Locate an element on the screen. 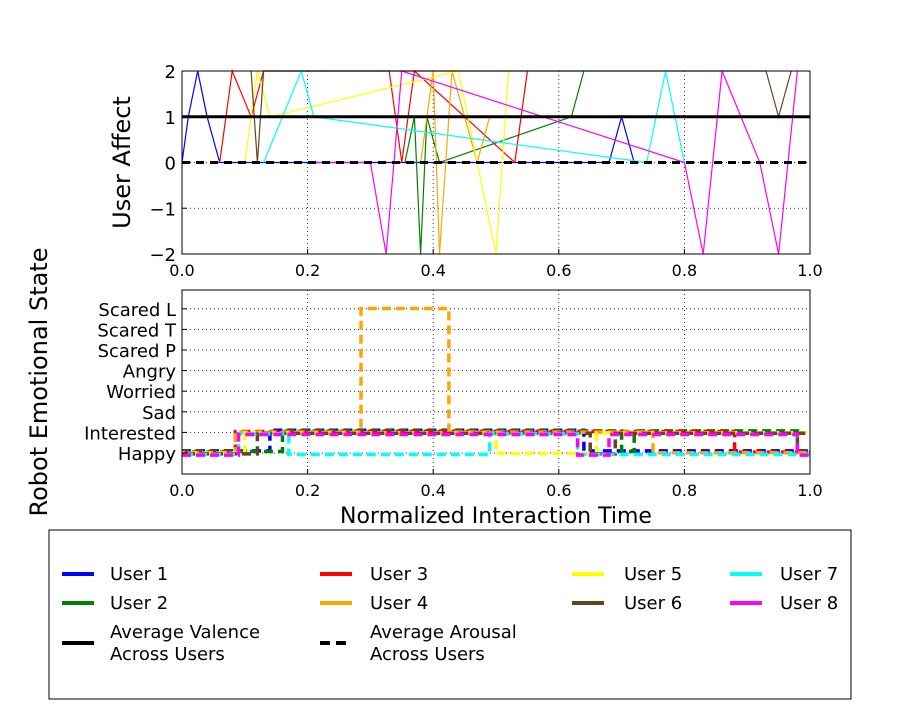 Image resolution: width=900 pixels, height=710 pixels. x-axis-label: Normalized Interaction Time is located at coordinates (496, 516).